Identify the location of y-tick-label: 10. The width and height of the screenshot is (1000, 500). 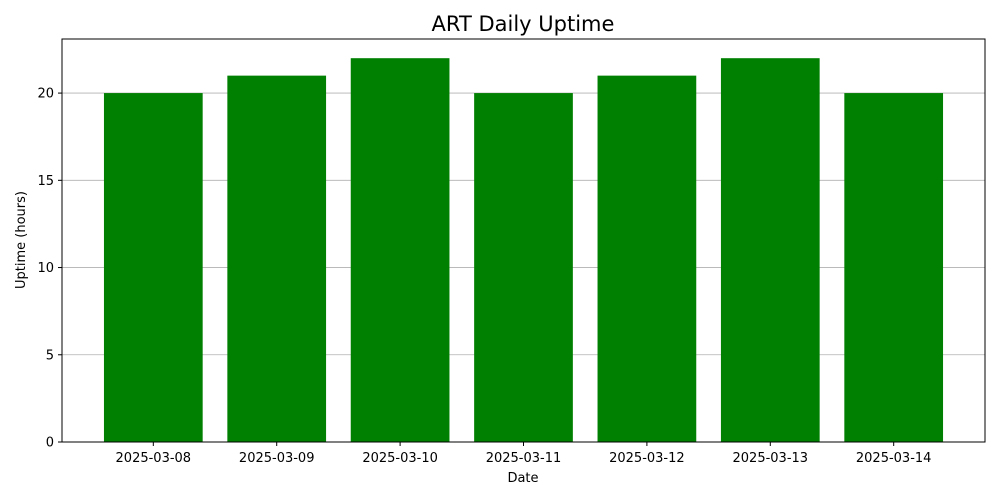
(45, 268).